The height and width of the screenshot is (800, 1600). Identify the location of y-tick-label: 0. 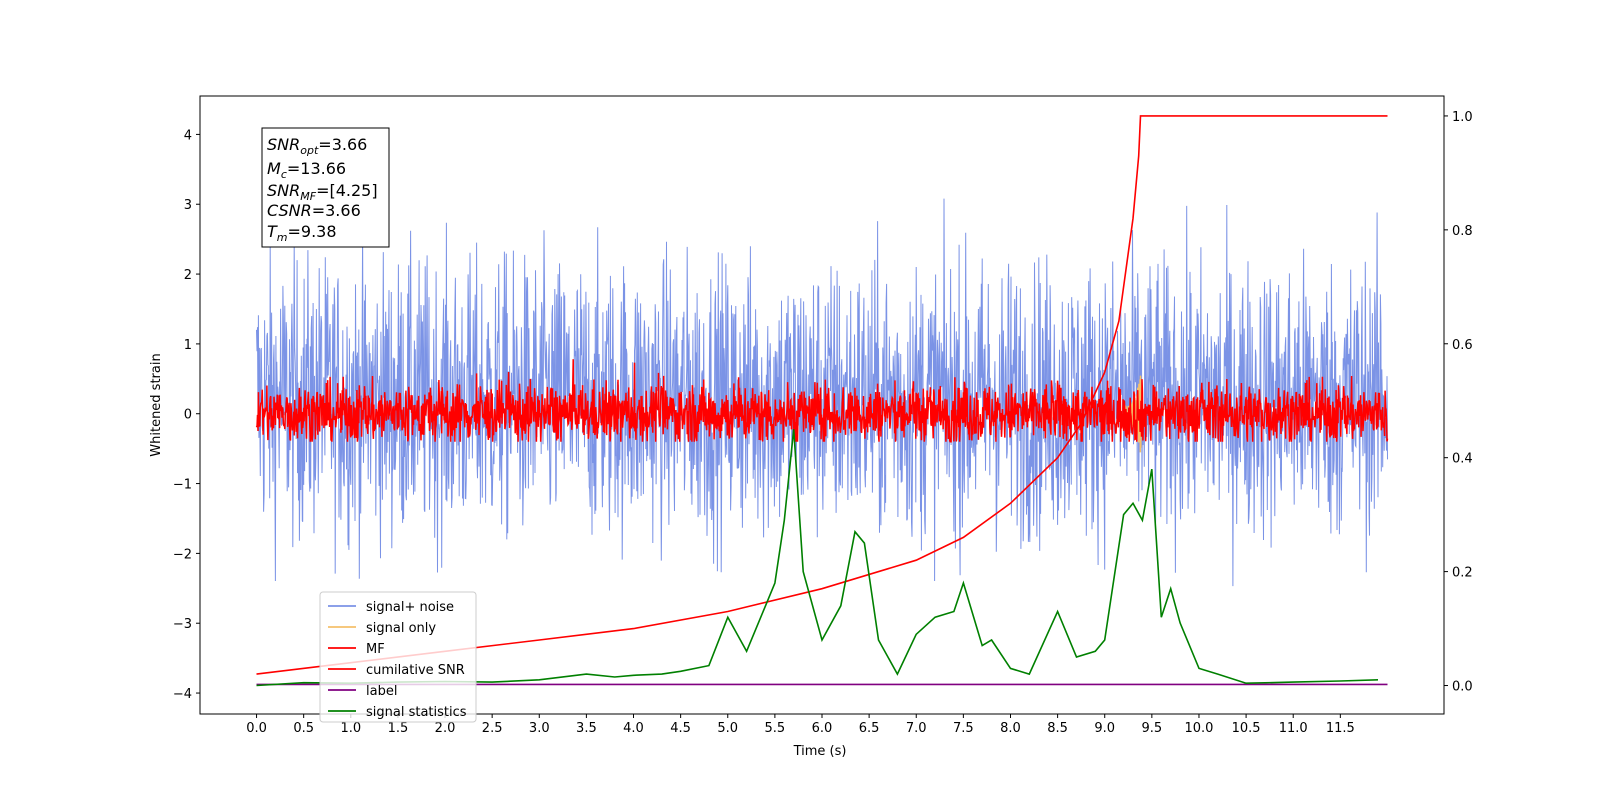
(188, 415).